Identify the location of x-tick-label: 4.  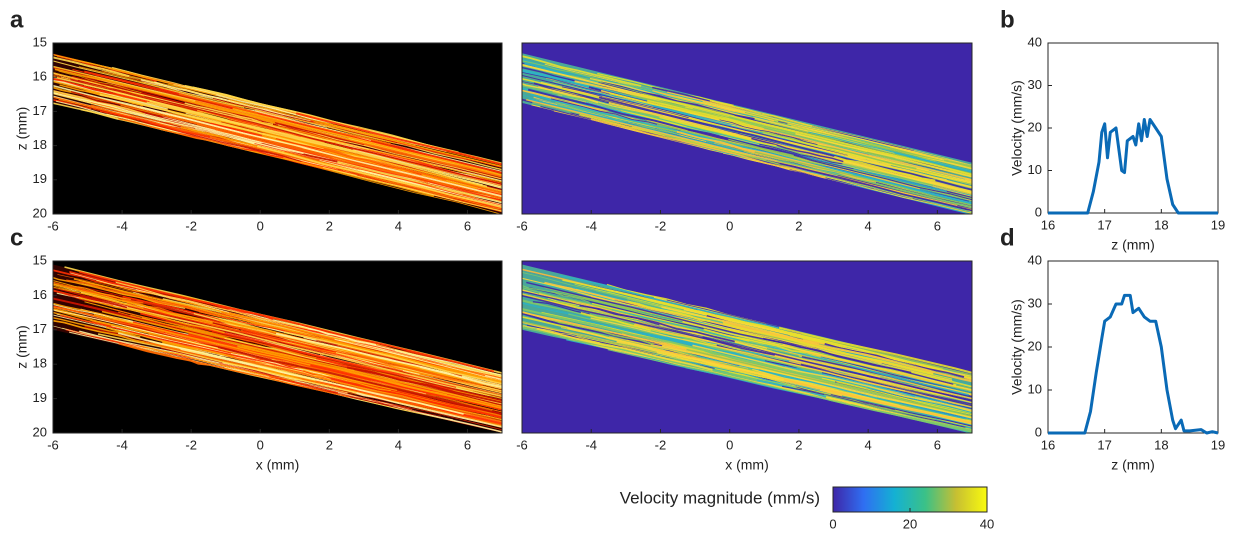
(398, 444).